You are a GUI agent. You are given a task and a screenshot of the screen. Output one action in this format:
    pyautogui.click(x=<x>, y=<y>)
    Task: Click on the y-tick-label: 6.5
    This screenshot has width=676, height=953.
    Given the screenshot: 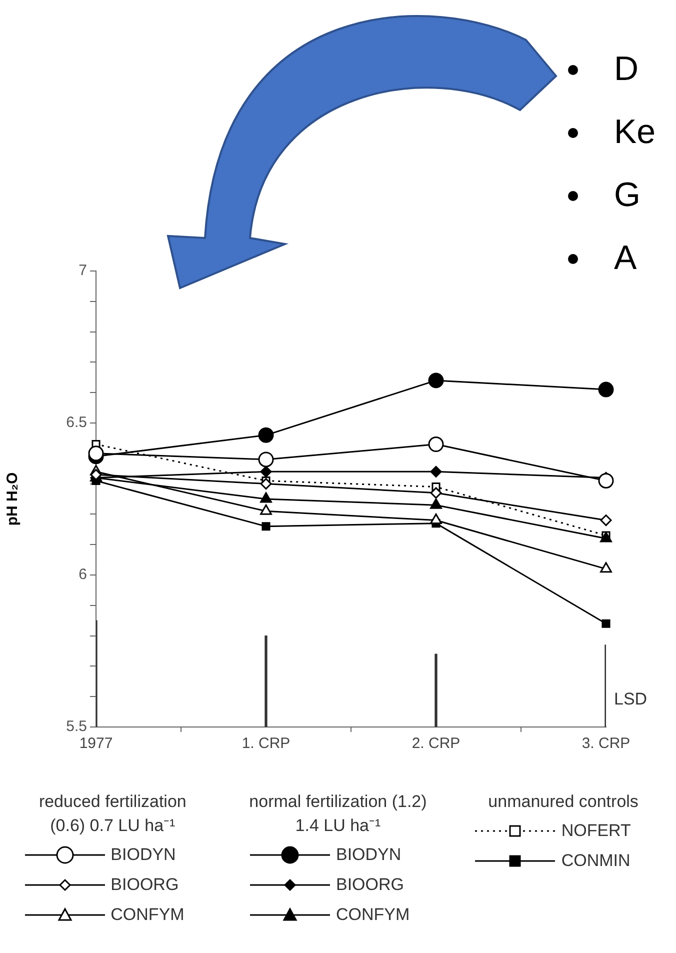 What is the action you would take?
    pyautogui.click(x=76, y=423)
    